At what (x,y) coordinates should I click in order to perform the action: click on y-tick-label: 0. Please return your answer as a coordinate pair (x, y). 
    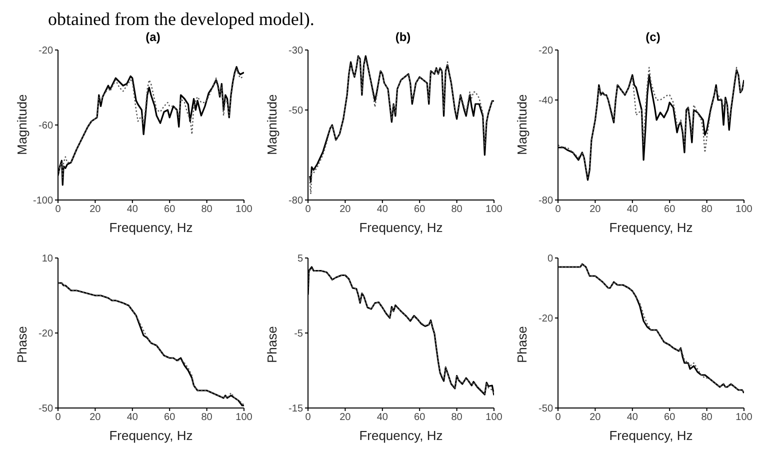
    Looking at the image, I should click on (550, 259).